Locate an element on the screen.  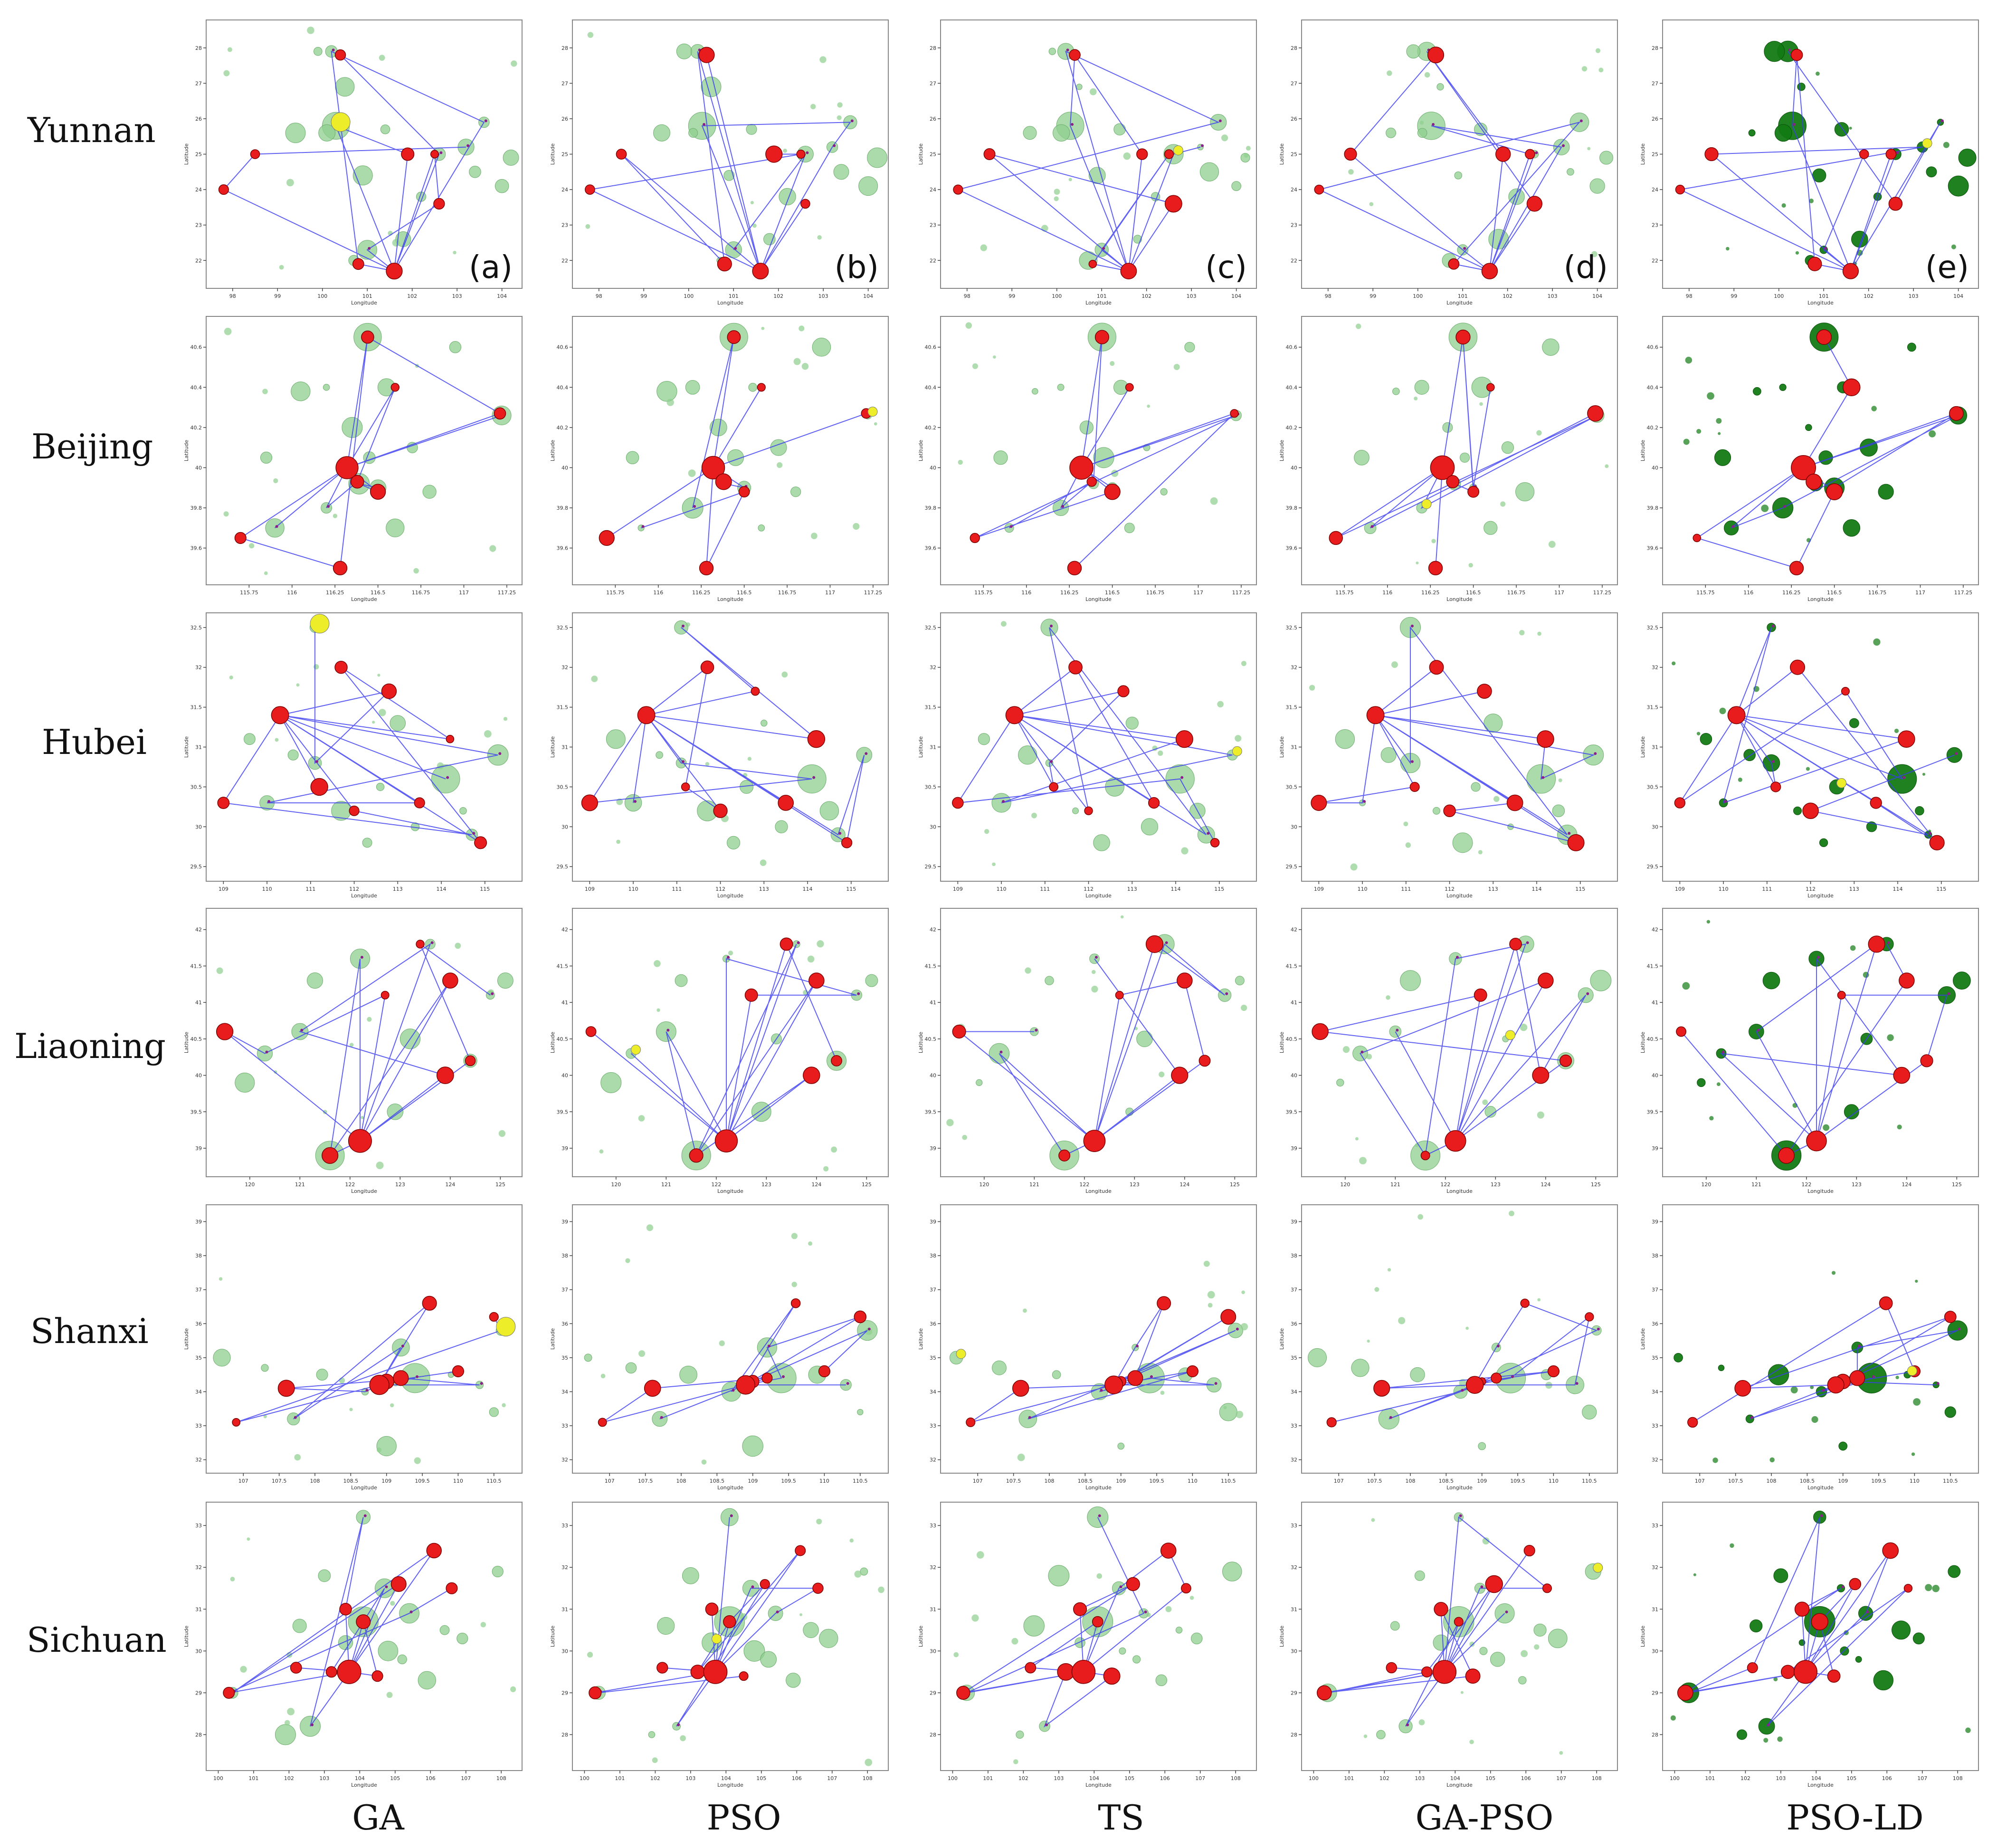
y-tick-label: 25 is located at coordinates (933, 155).